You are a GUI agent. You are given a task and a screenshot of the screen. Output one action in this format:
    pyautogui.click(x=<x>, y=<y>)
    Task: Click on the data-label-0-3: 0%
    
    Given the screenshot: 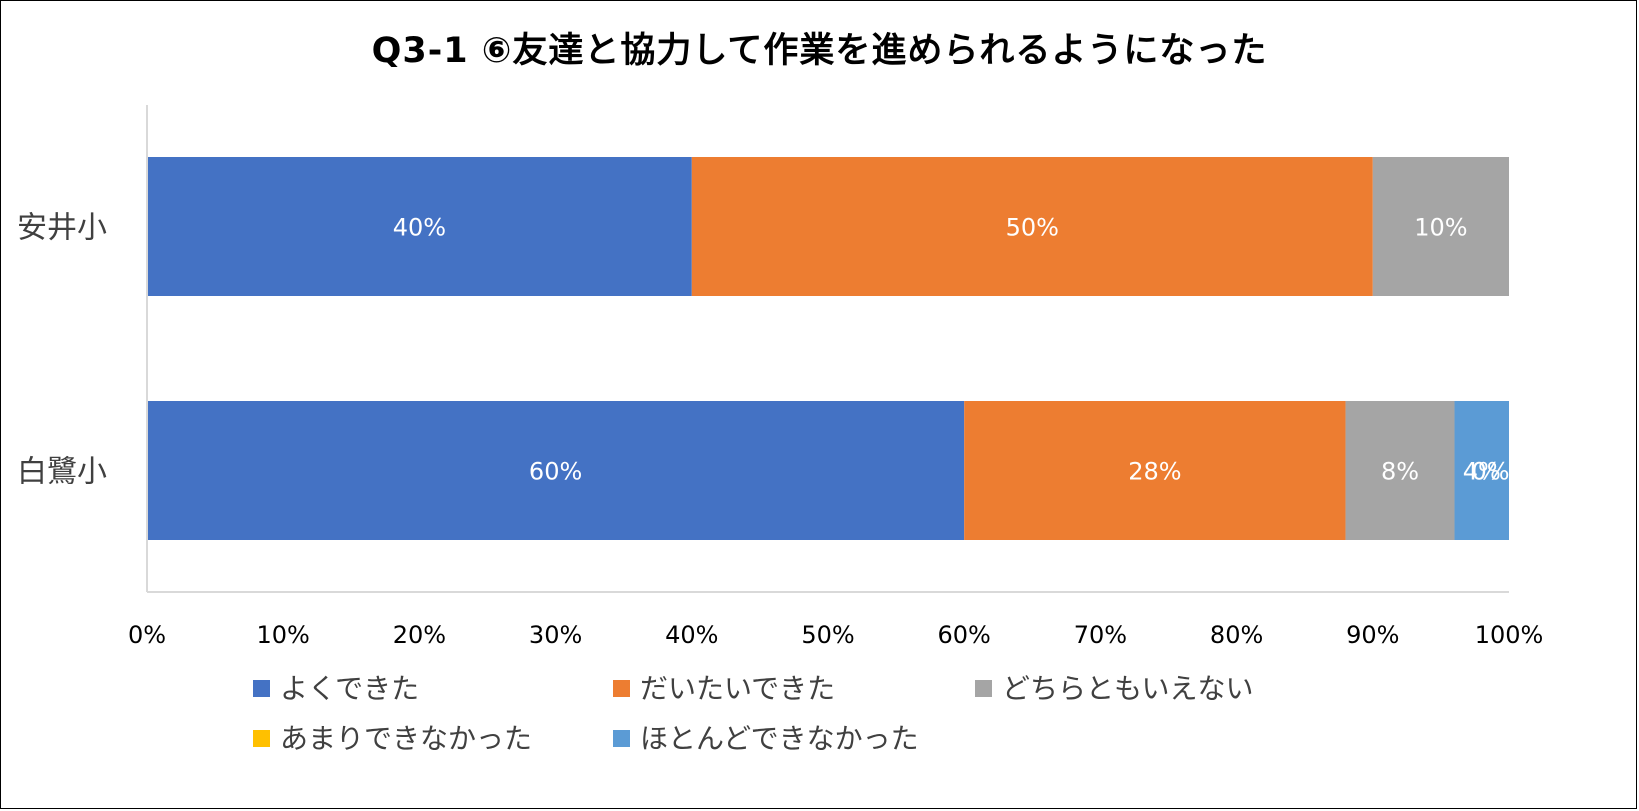 What is the action you would take?
    pyautogui.click(x=1545, y=228)
    